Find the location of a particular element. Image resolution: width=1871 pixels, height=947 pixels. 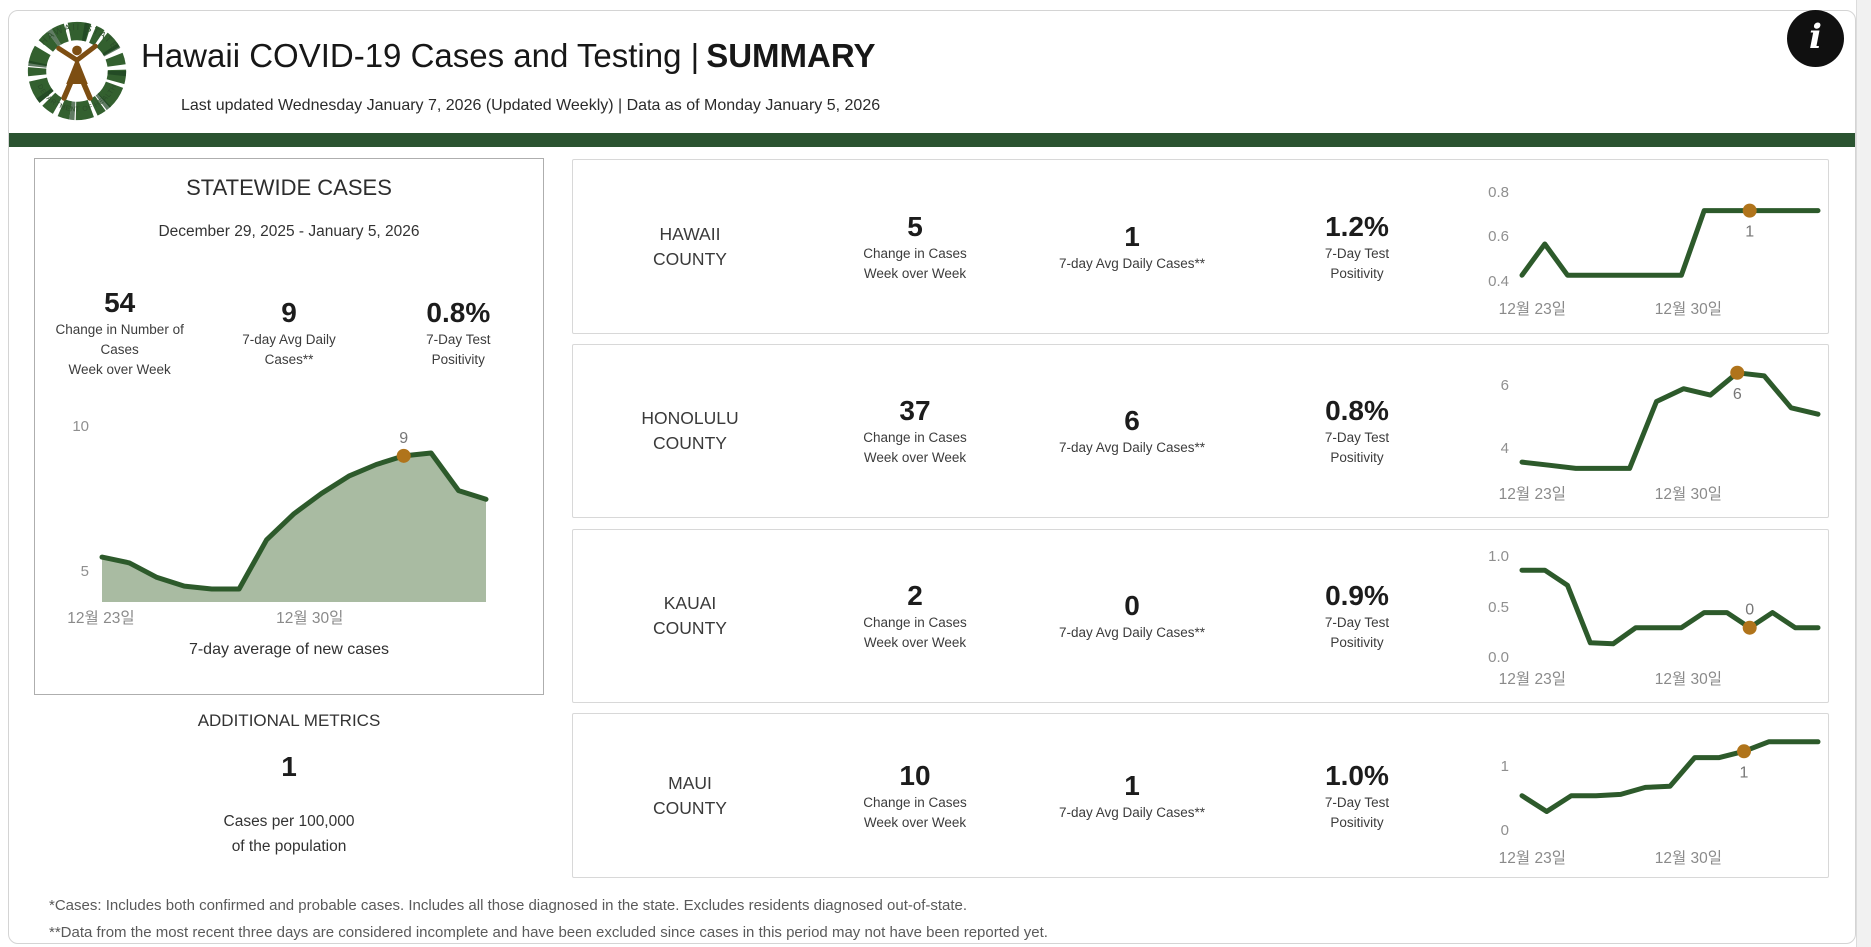

test-positivity-stat: 1.0% 7-Day Test Positivity is located at coordinates (1357, 795).